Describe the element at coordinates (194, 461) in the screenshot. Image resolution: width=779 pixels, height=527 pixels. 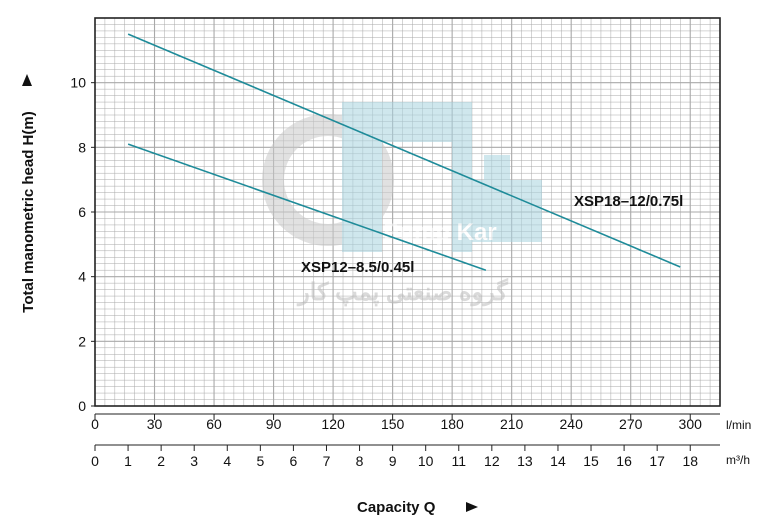
I see `x-secondary-tick-label: 3` at that location.